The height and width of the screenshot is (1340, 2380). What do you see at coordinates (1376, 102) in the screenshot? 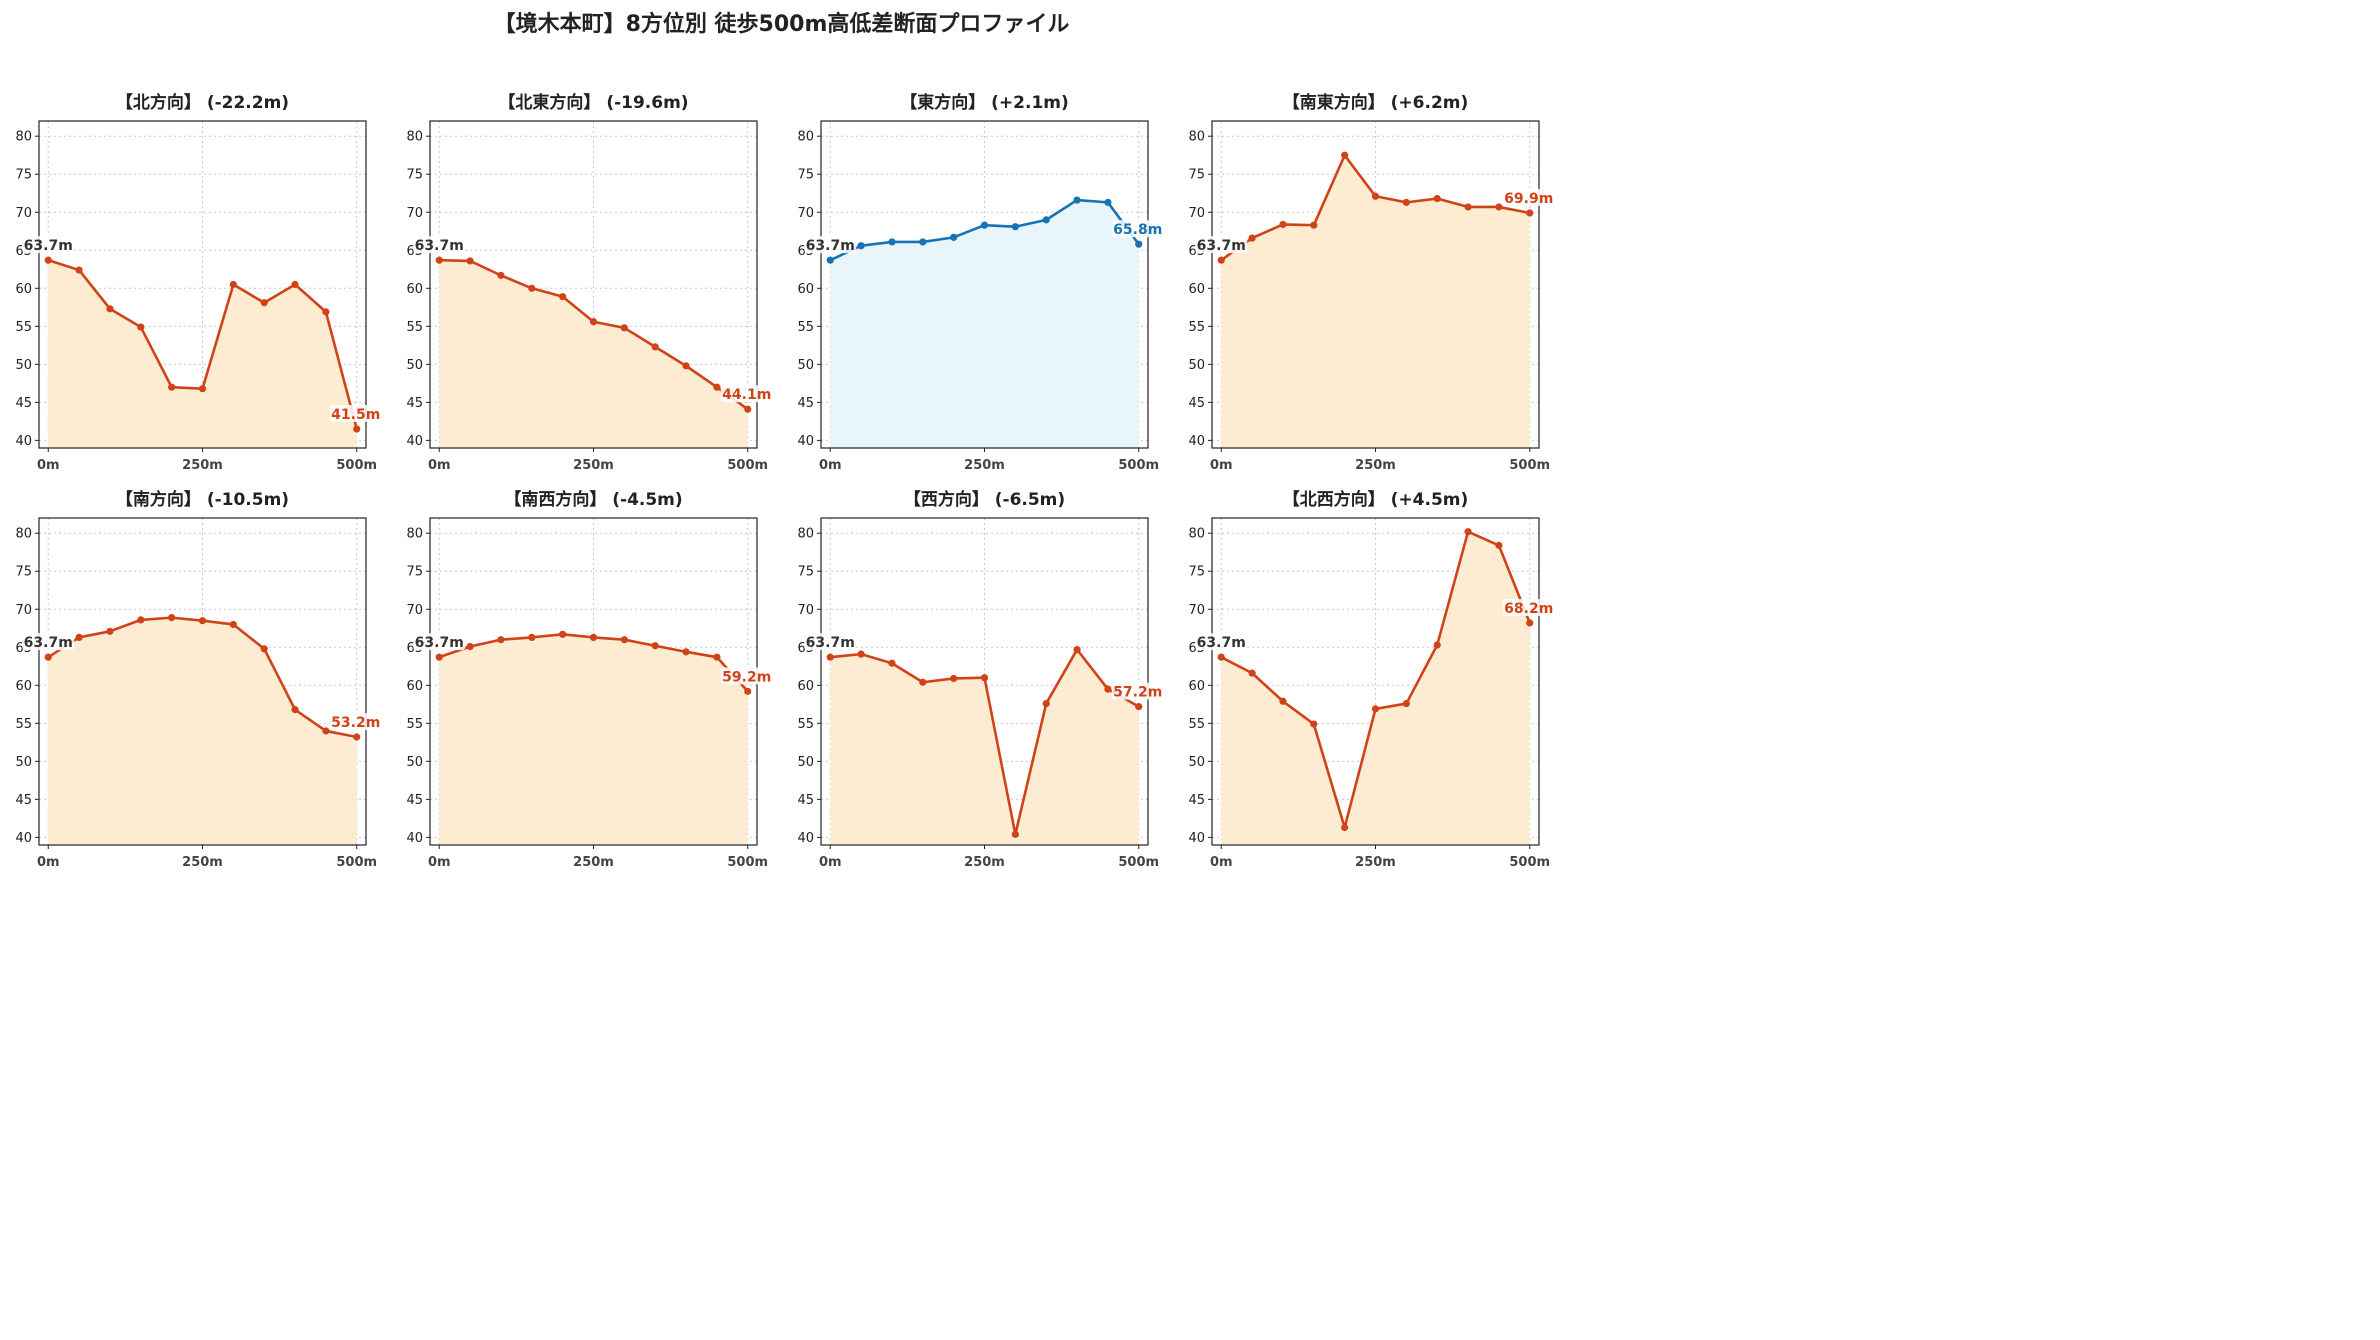
I see `panel-title: 【南東方向】 (+6.2m)` at bounding box center [1376, 102].